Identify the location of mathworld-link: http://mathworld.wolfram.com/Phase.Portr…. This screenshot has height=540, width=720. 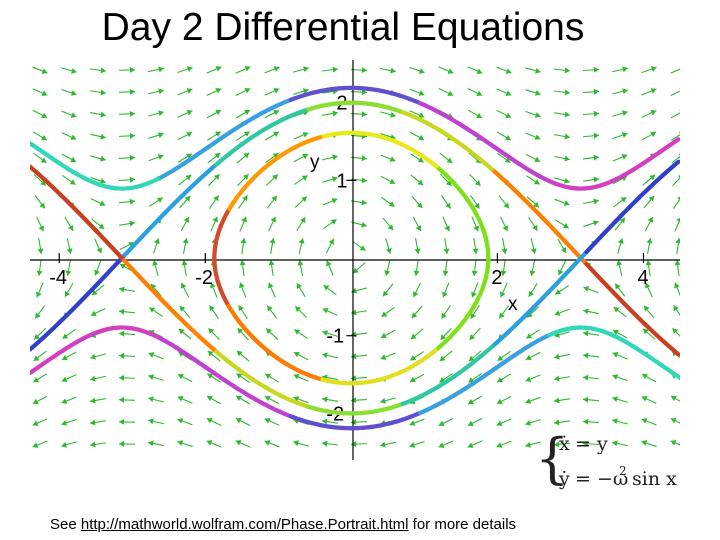
(244, 524).